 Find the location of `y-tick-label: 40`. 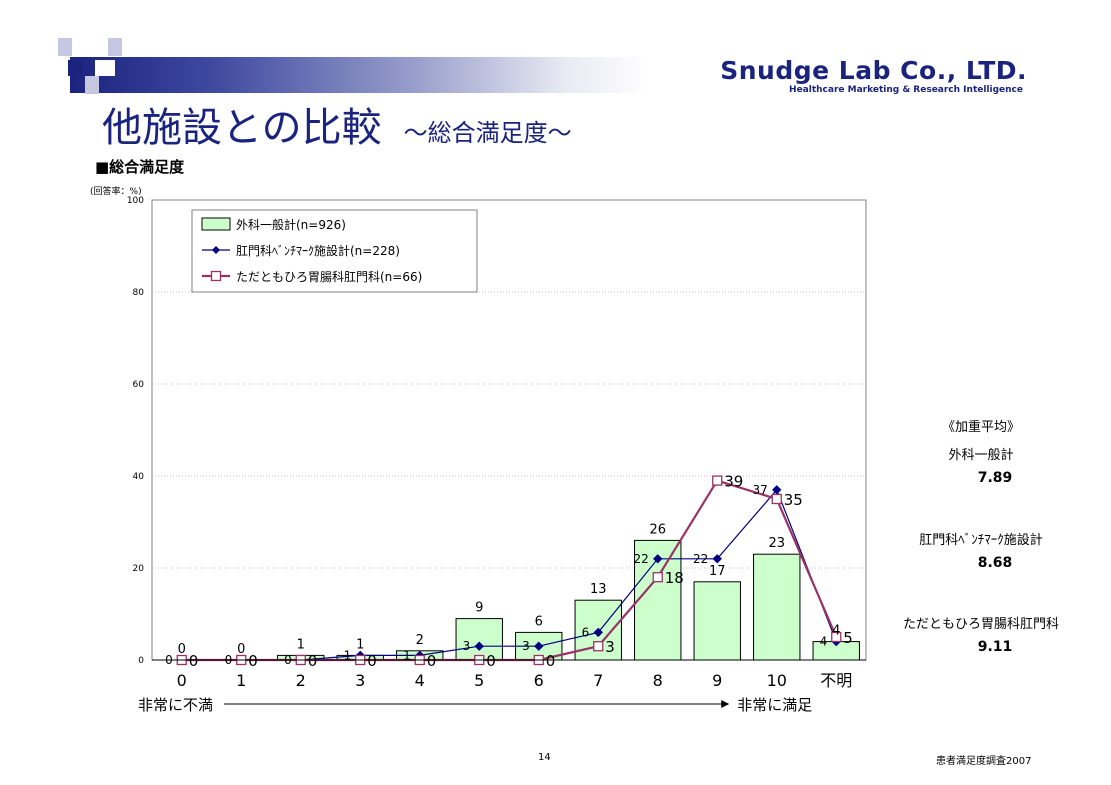

y-tick-label: 40 is located at coordinates (139, 477).